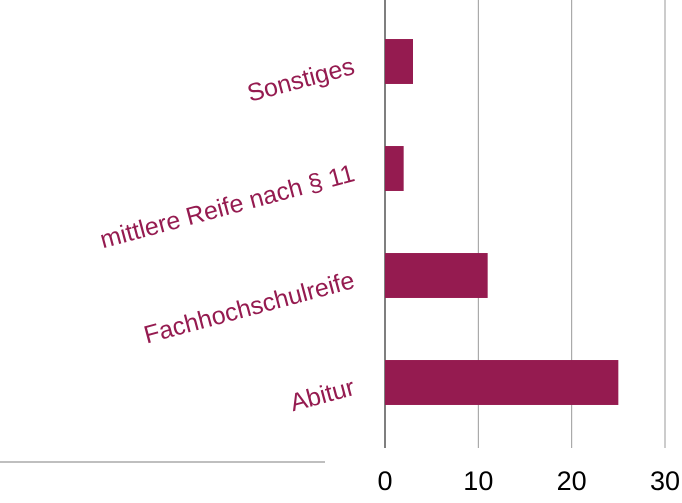 This screenshot has height=503, width=682. What do you see at coordinates (384, 481) in the screenshot?
I see `x-tick-label: 0` at bounding box center [384, 481].